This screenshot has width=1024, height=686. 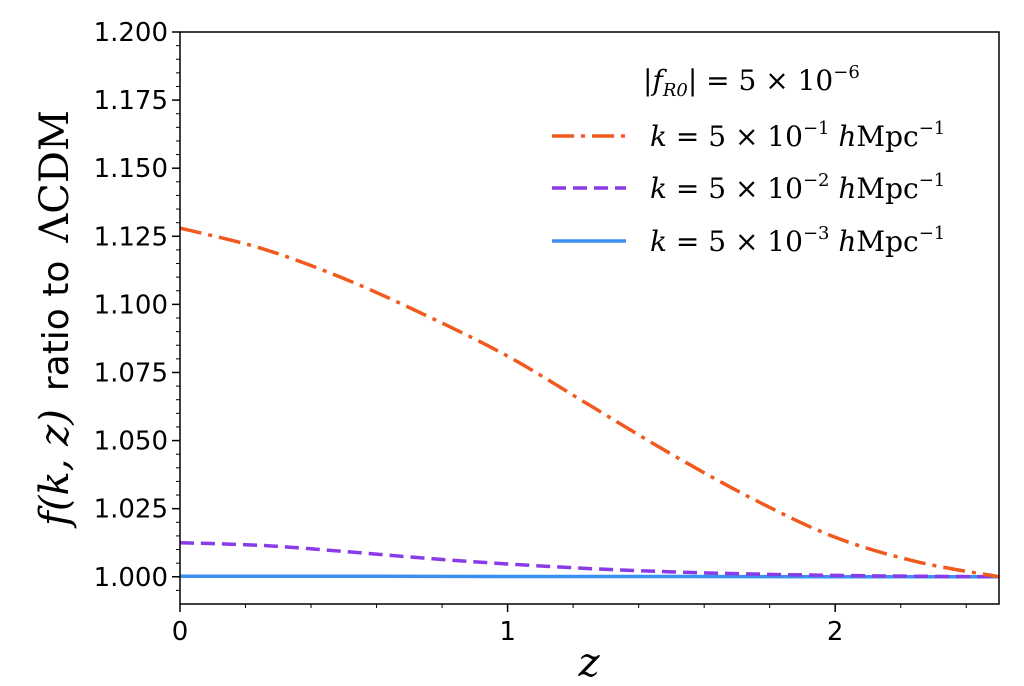 I want to click on y-axis-label-text: ratio to, so click(x=56, y=326).